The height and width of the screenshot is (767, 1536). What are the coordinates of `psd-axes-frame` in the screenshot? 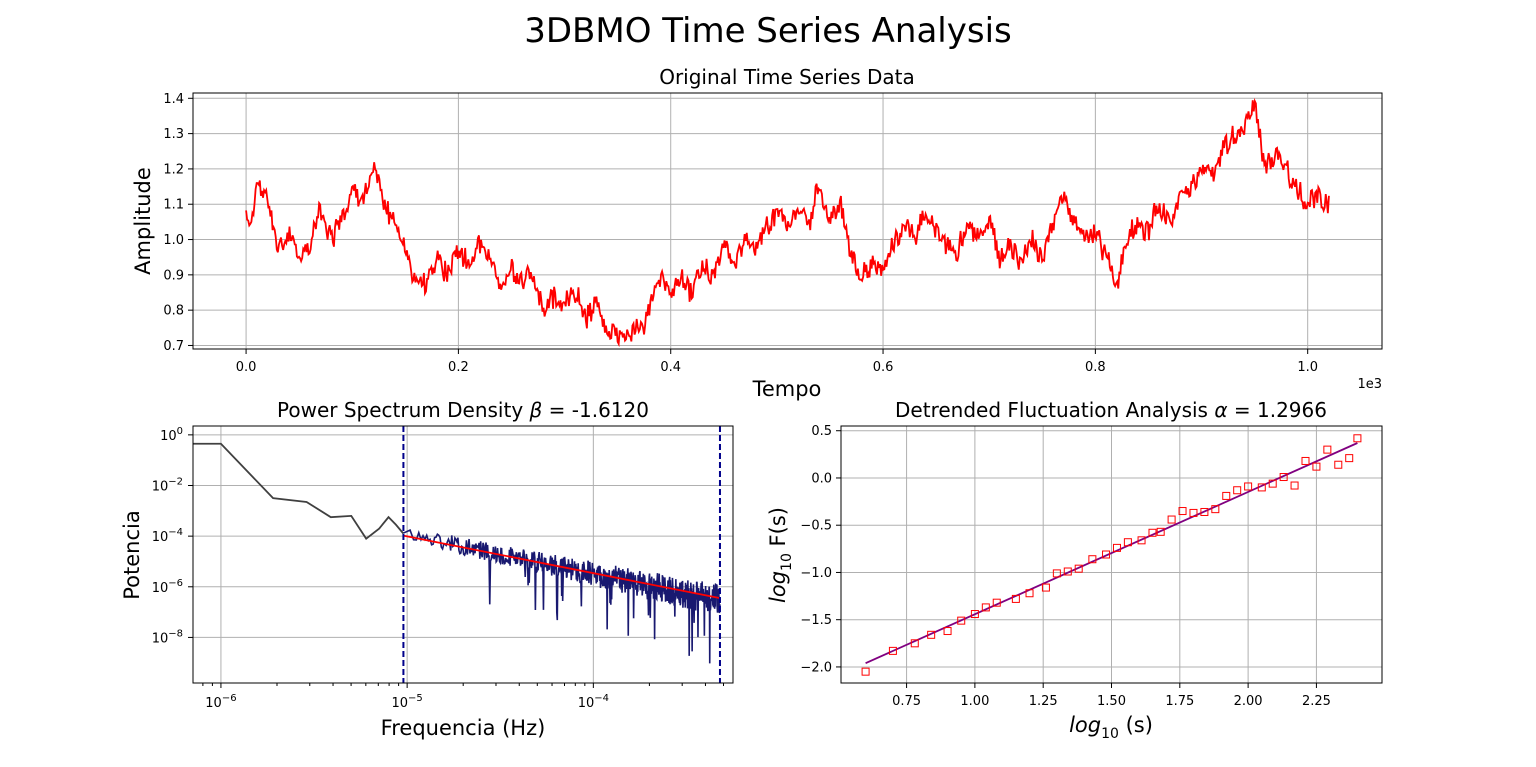 It's located at (463, 554).